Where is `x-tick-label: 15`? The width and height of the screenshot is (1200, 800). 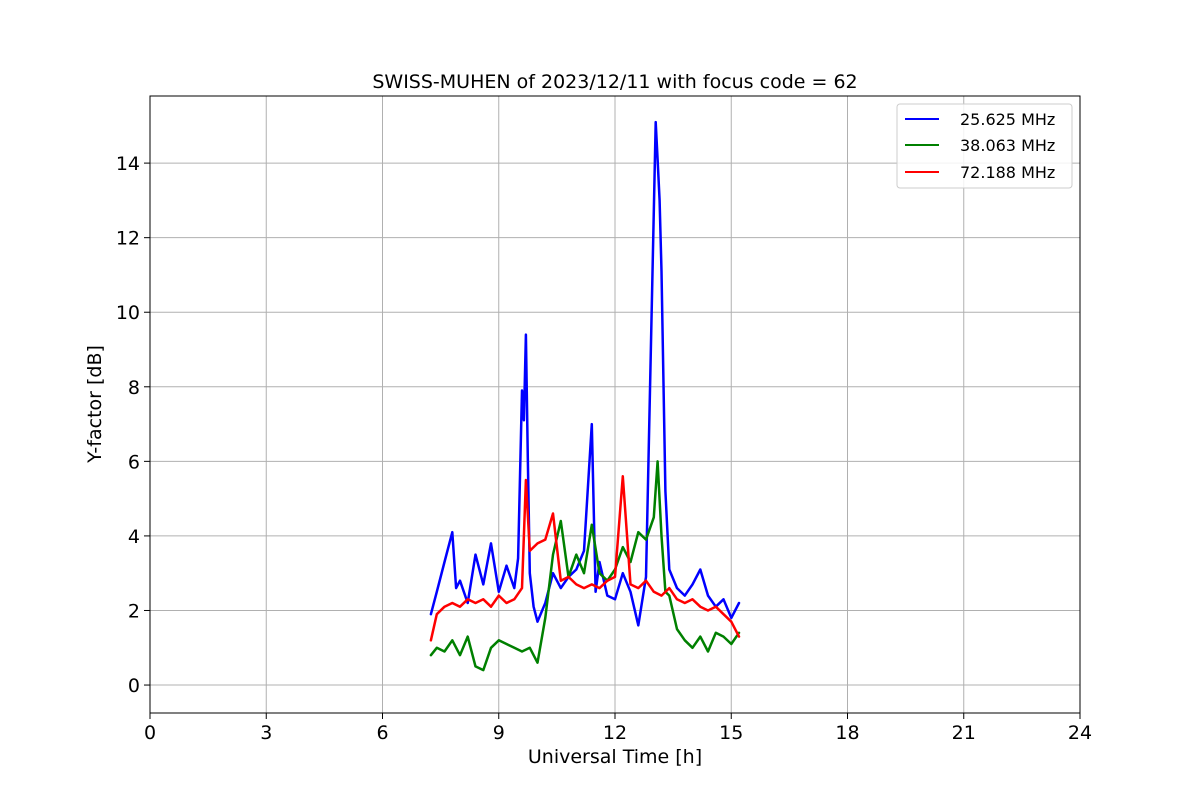 x-tick-label: 15 is located at coordinates (731, 733).